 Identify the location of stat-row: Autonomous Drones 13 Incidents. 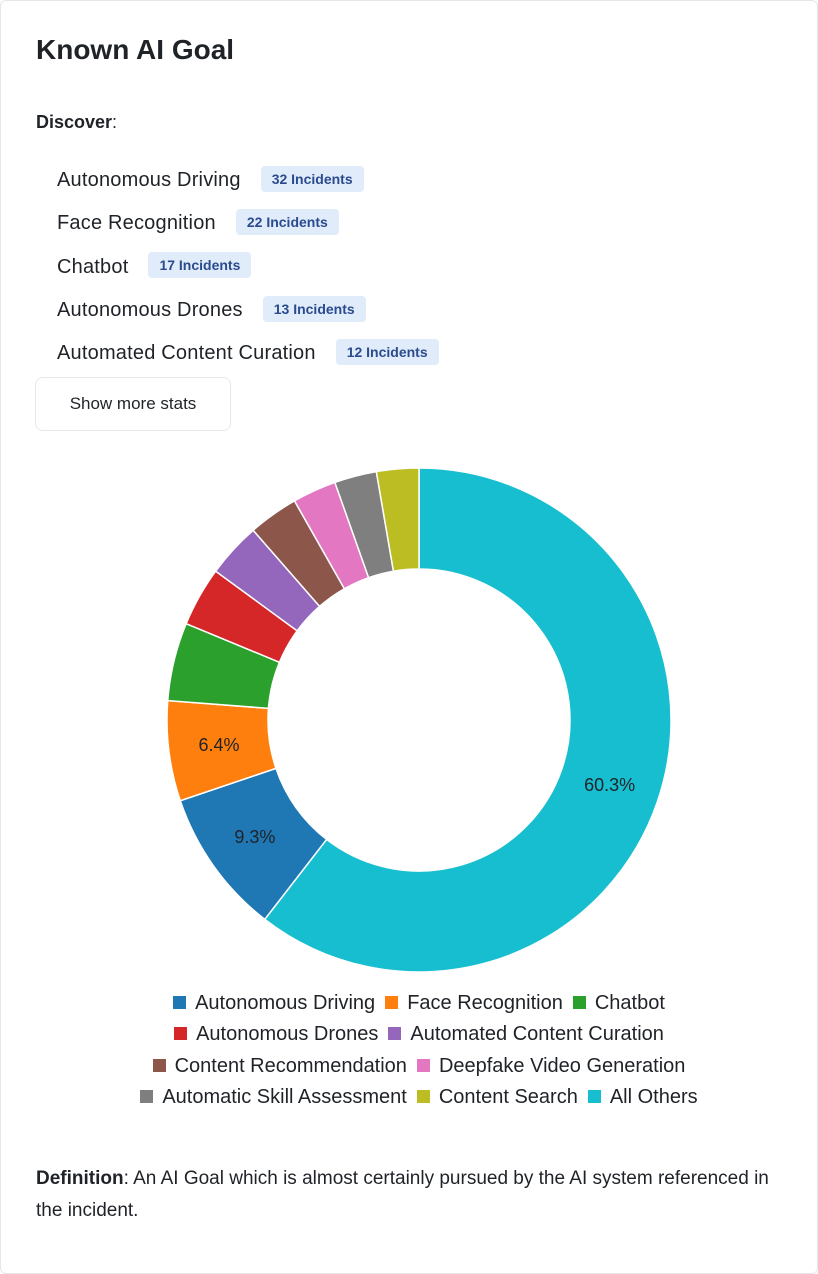
(248, 310).